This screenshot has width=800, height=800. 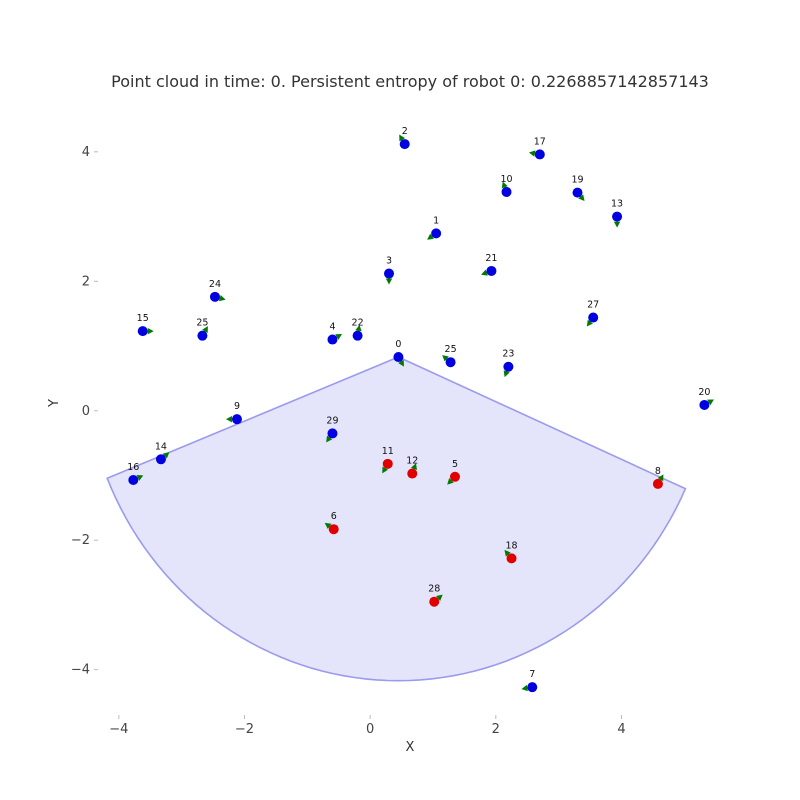 I want to click on point-label: 5, so click(x=455, y=464).